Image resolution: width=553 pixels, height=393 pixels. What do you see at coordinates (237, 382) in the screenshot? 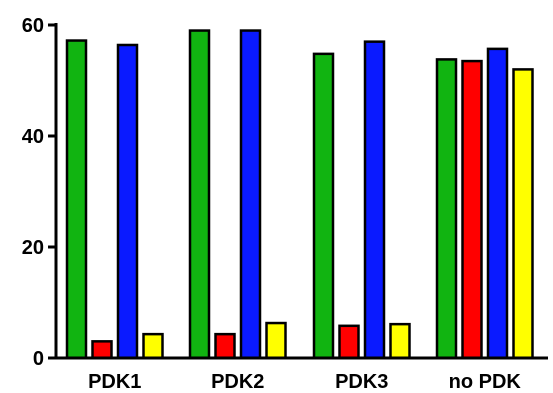
I see `x-category-label: PDK2` at bounding box center [237, 382].